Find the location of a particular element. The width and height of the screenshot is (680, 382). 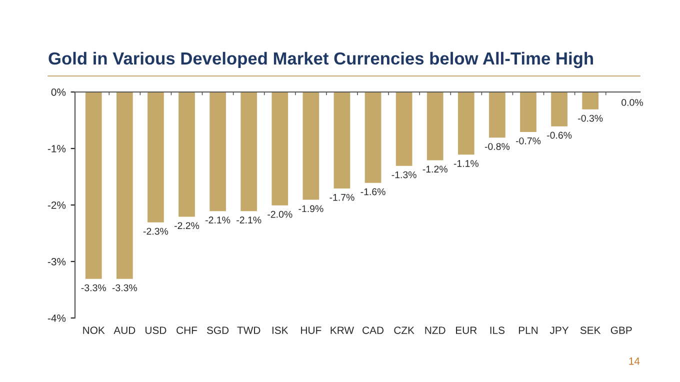

x-tick-label: PLN is located at coordinates (528, 330).